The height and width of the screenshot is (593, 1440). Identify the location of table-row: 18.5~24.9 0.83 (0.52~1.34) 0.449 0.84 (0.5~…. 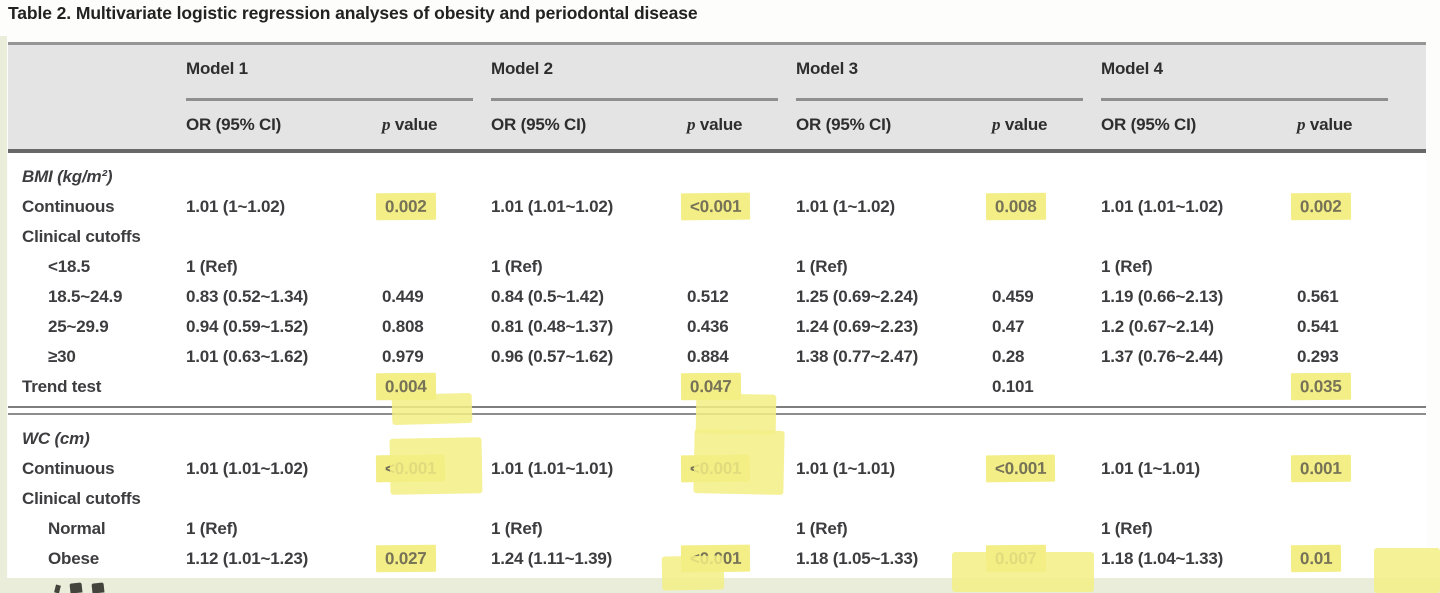
(717, 297).